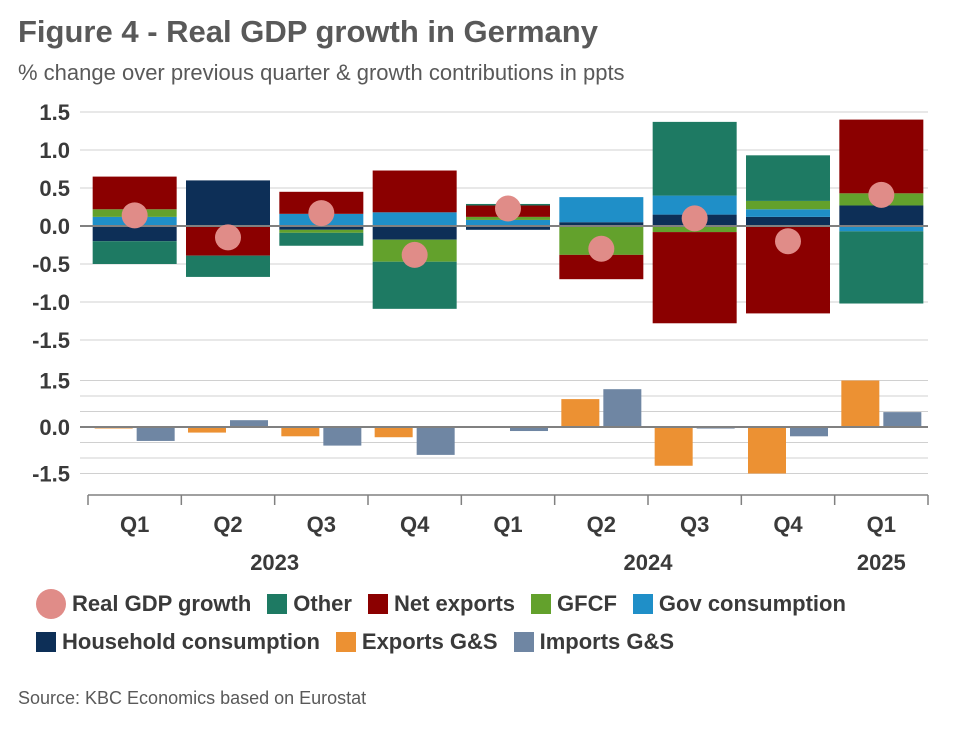 This screenshot has width=960, height=741. Describe the element at coordinates (191, 641) in the screenshot. I see `legend-label: Household consumption` at that location.